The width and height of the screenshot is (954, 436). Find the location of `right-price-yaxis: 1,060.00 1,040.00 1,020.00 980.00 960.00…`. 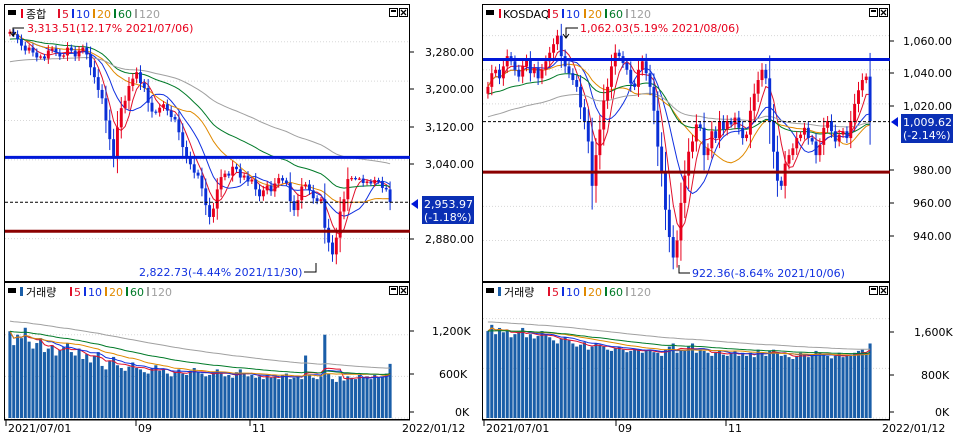

right-price-yaxis: 1,060.00 1,040.00 1,020.00 980.00 960.00… is located at coordinates (920, 139).